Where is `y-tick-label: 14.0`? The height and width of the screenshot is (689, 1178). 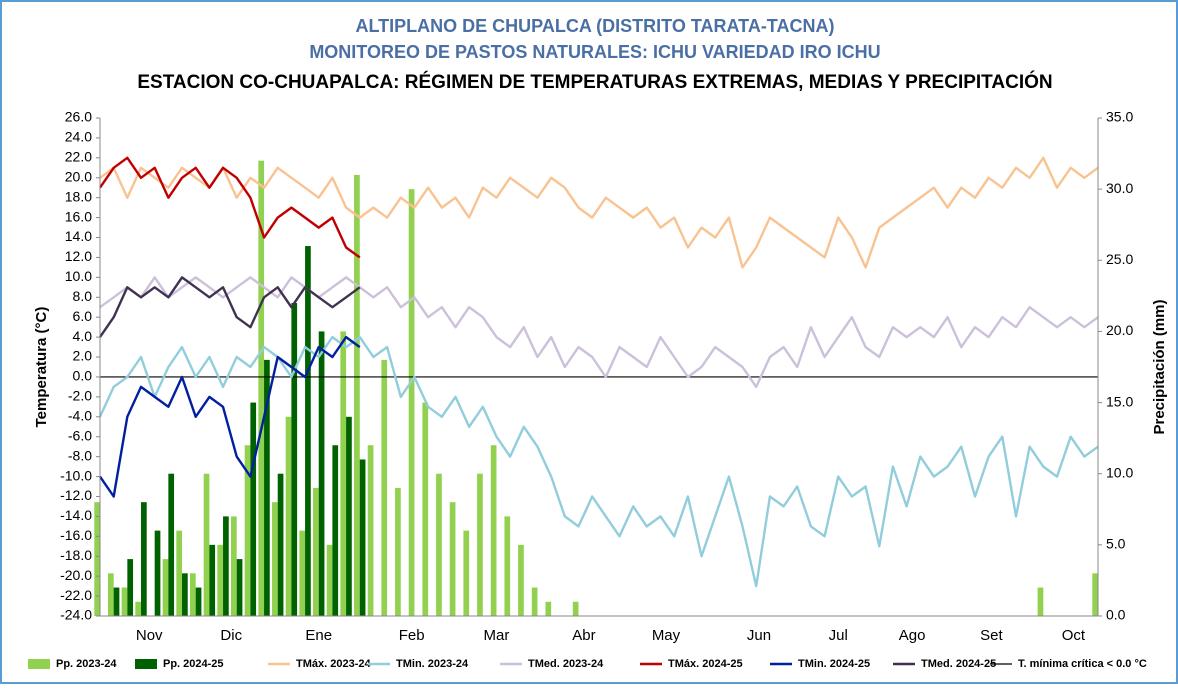 y-tick-label: 14.0 is located at coordinates (78, 236).